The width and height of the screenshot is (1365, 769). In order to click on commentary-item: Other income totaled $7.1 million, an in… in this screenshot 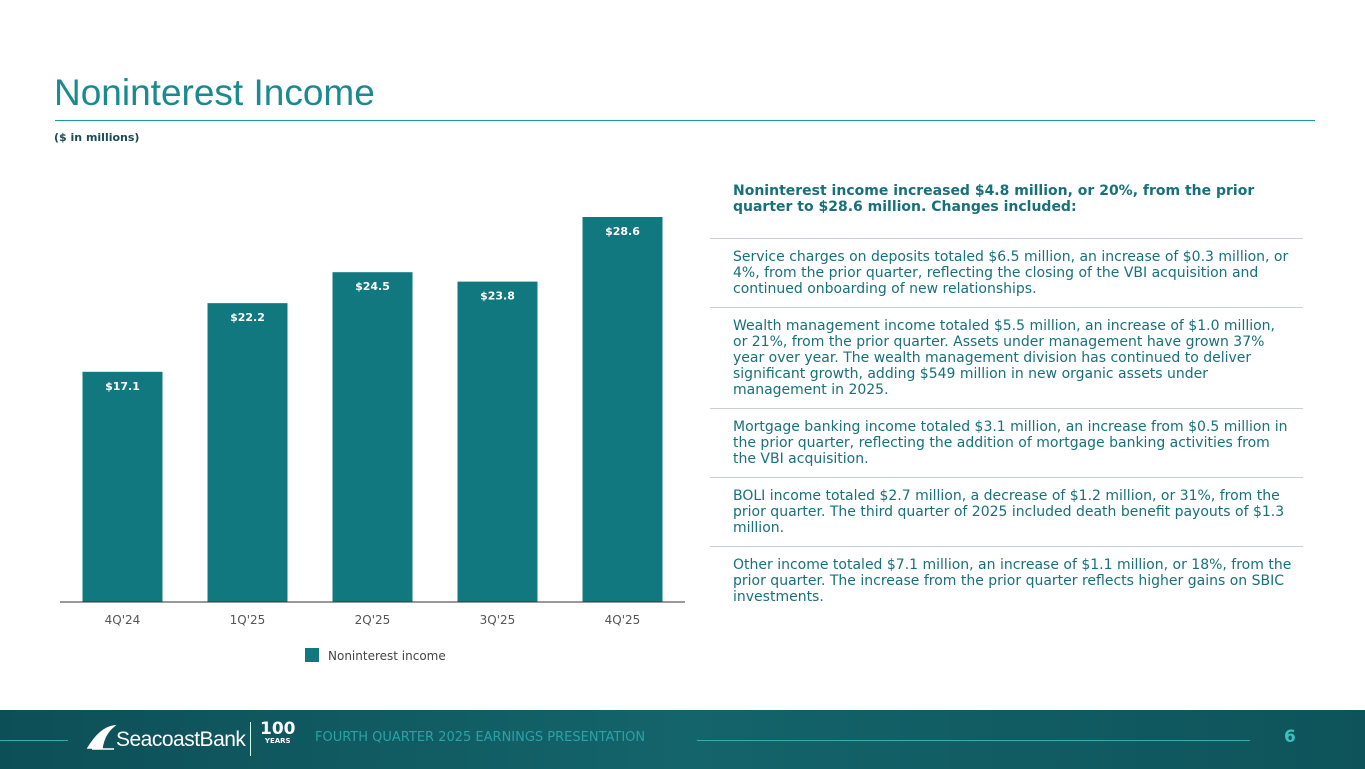, I will do `click(1006, 580)`.